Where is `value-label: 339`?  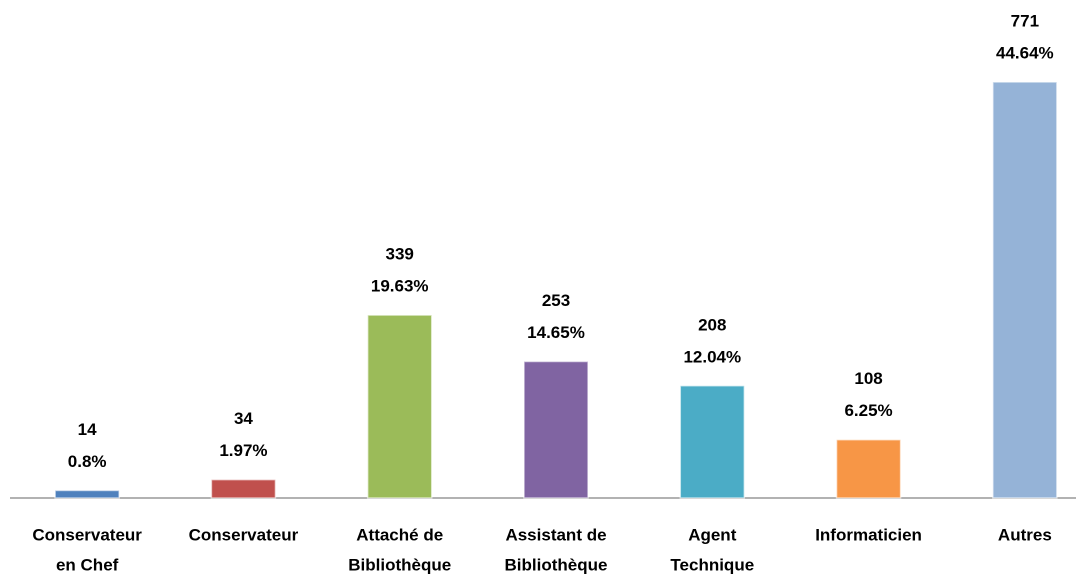
value-label: 339 is located at coordinates (400, 254).